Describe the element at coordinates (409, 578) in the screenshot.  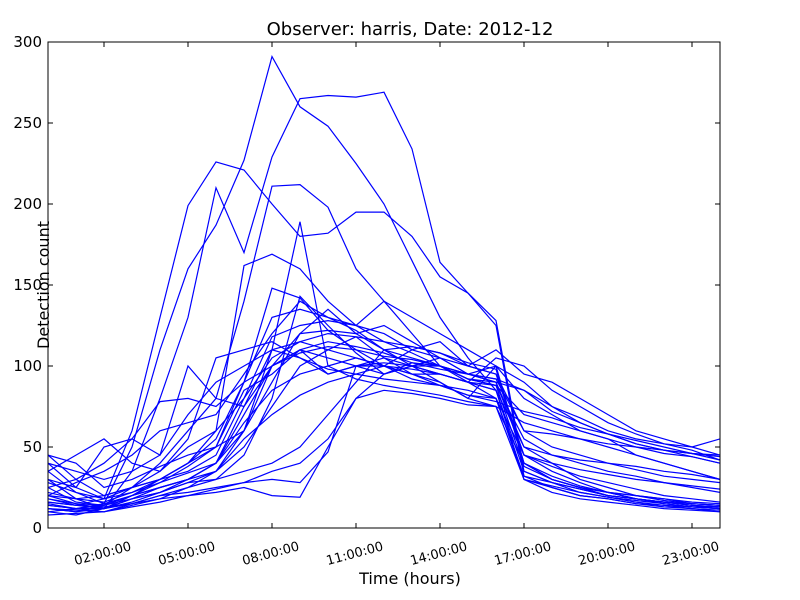
I see `x-axis-label: Time (hours)` at that location.